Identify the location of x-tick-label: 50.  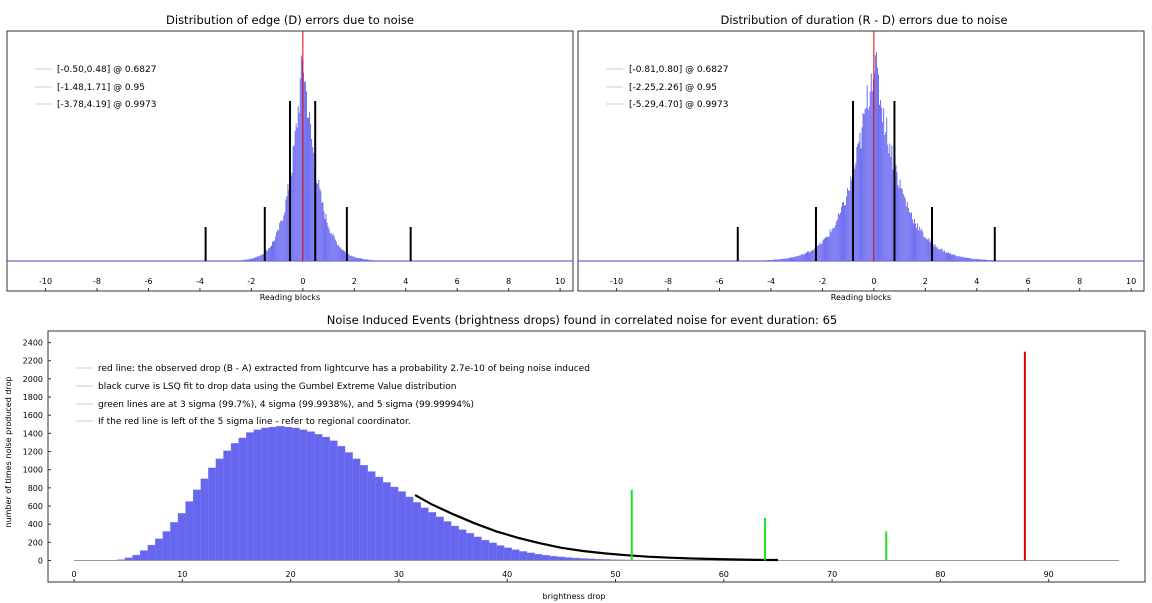
(615, 574).